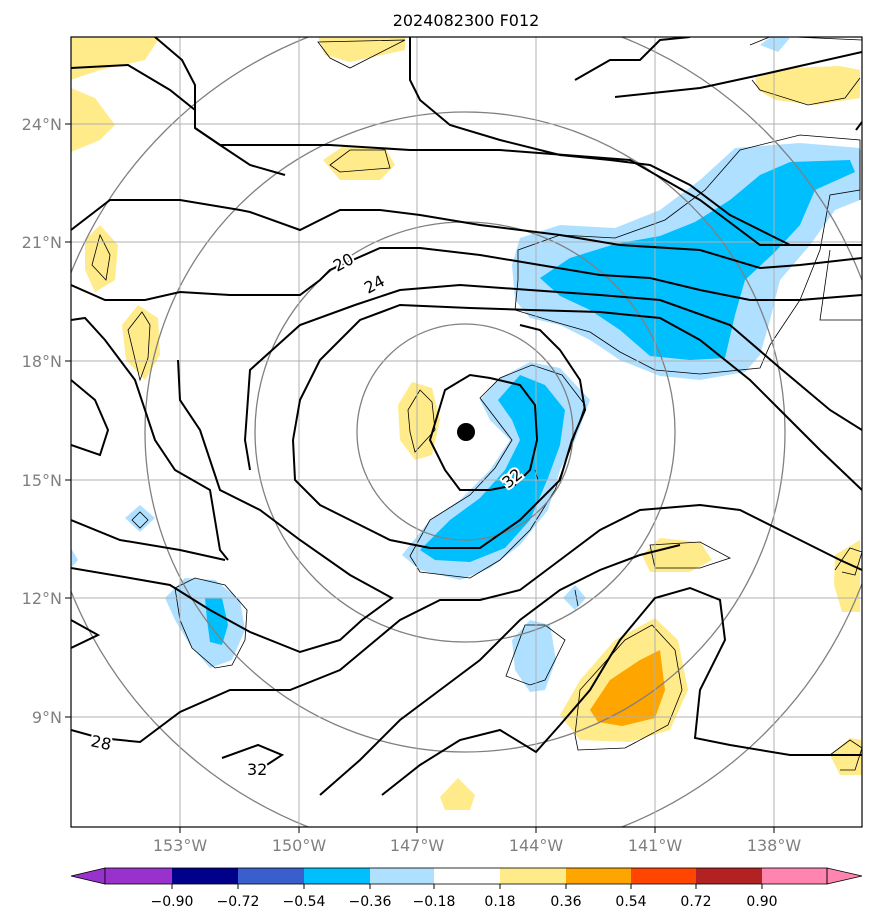 This screenshot has height=924, width=873. What do you see at coordinates (774, 845) in the screenshot?
I see `lon-label-138w: 138°W` at bounding box center [774, 845].